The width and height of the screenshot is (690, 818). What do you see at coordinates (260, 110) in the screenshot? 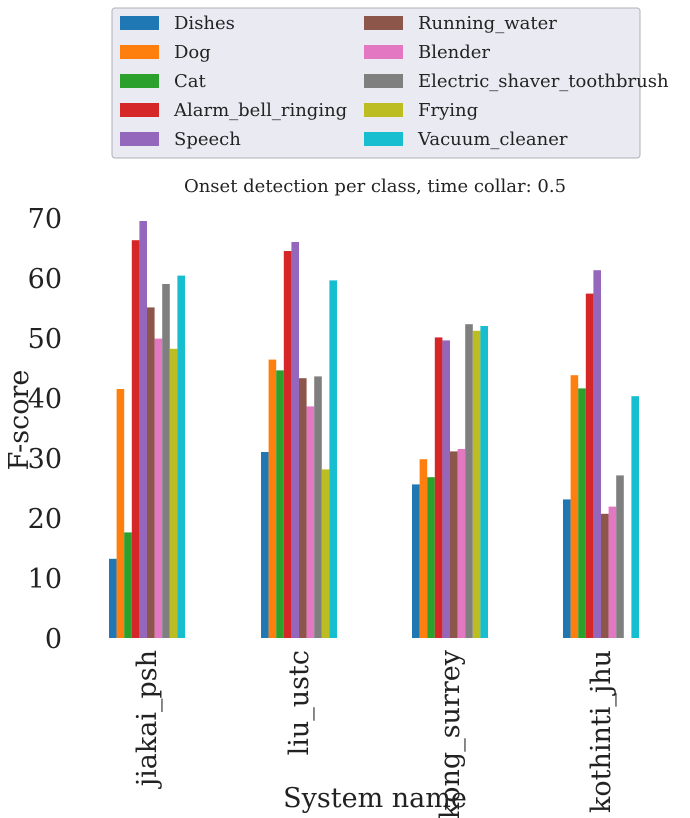
I see `legend-label: Alarm_bell_ringing` at bounding box center [260, 110].